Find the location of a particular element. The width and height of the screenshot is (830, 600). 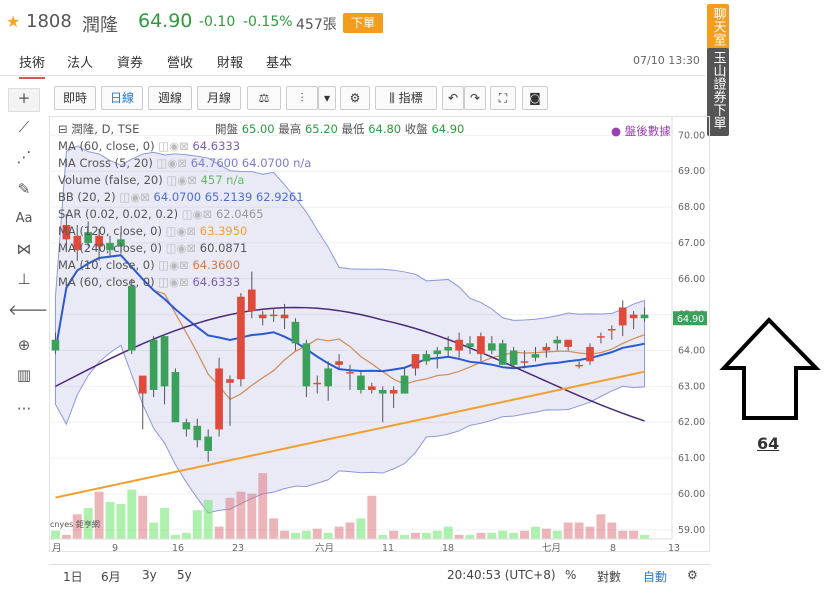

percent-toggle: % is located at coordinates (571, 575).